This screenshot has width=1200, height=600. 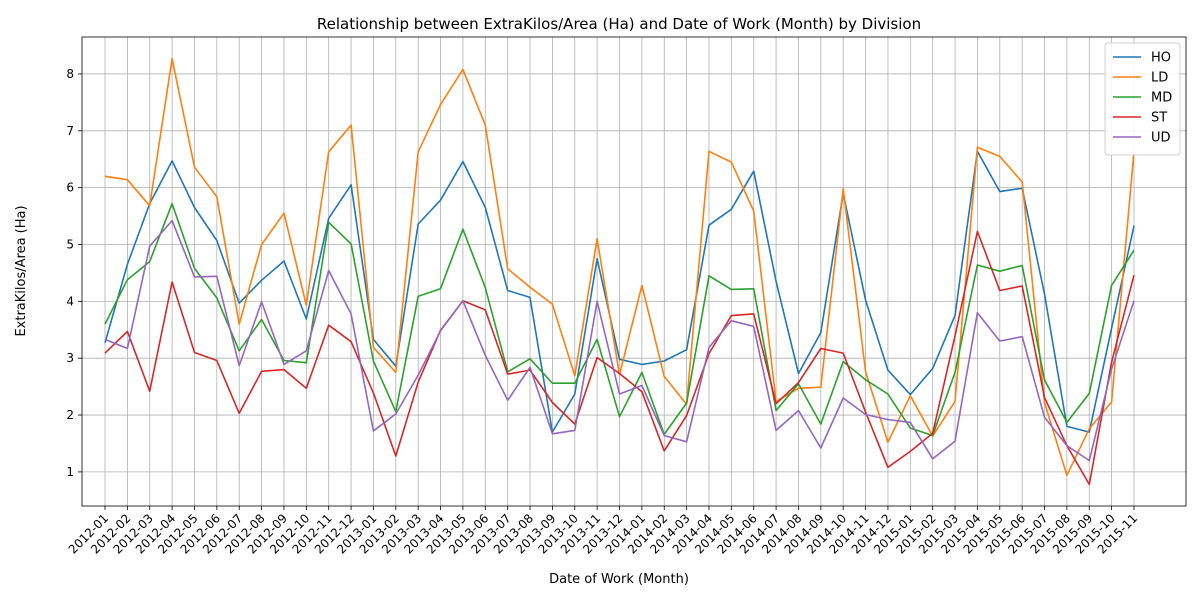 I want to click on y-tick-label: 7, so click(x=70, y=131).